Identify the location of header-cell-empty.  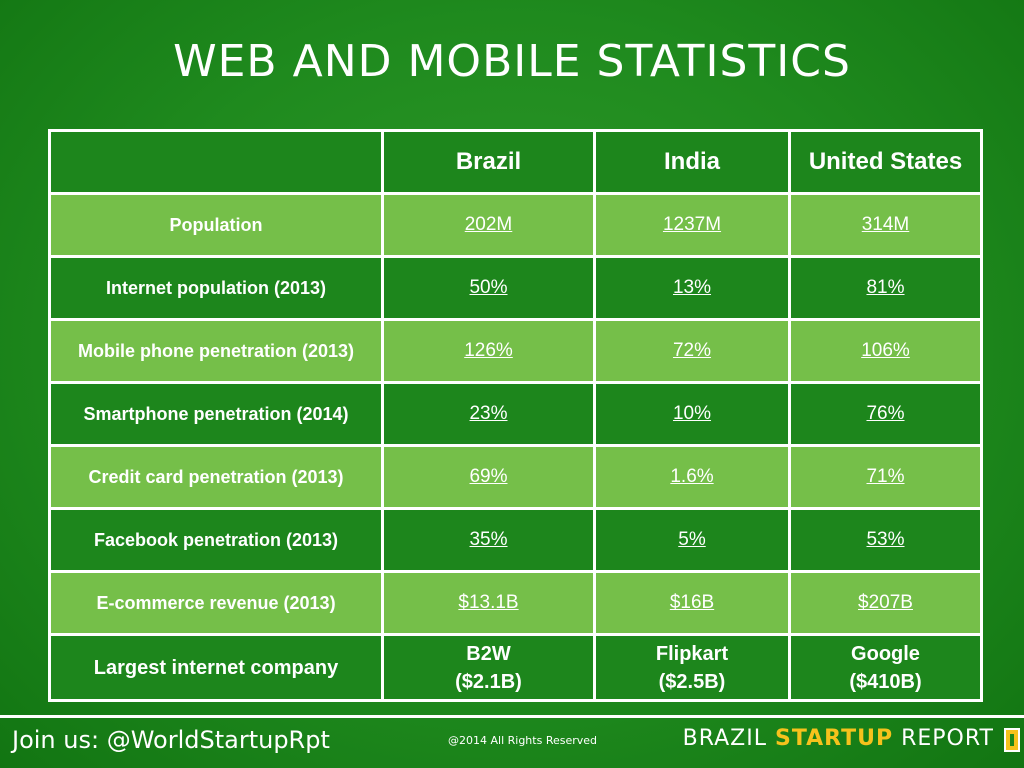
(216, 162).